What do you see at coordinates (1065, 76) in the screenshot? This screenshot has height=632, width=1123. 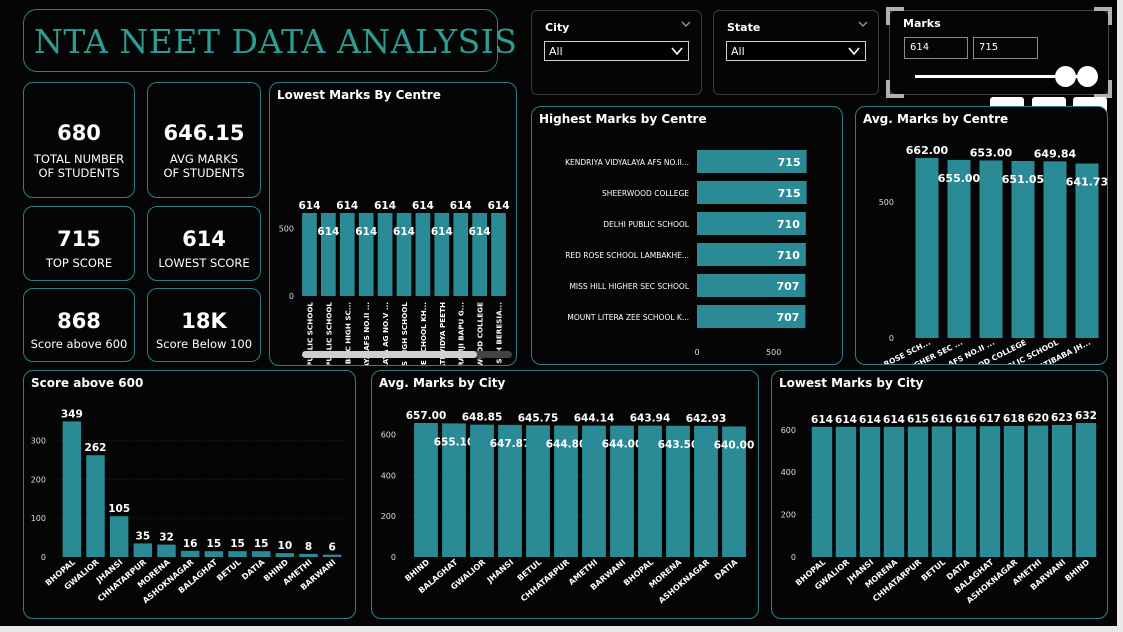 I see `marks-slider-min-handle` at bounding box center [1065, 76].